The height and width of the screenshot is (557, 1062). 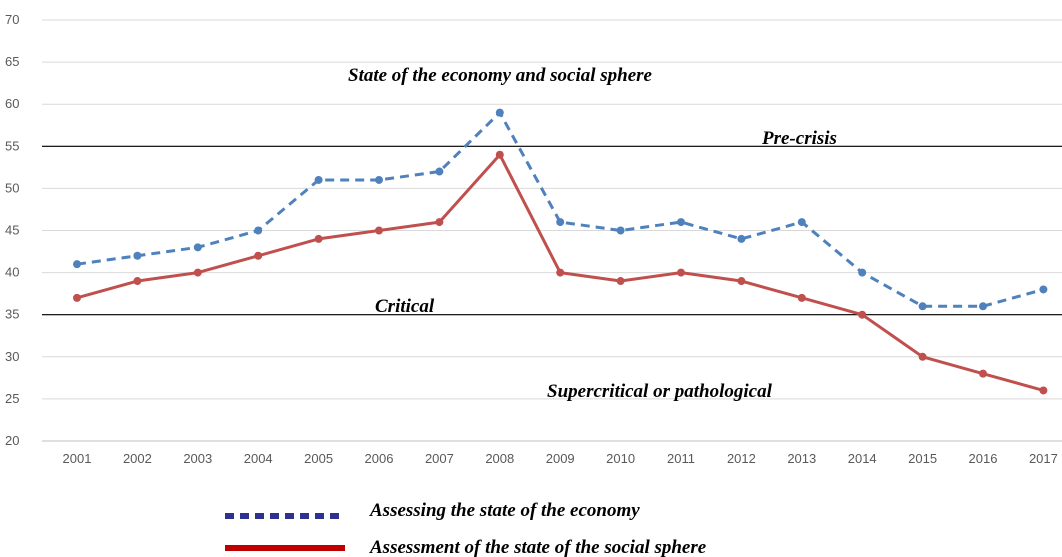 What do you see at coordinates (983, 458) in the screenshot?
I see `x-tick-label: 2016` at bounding box center [983, 458].